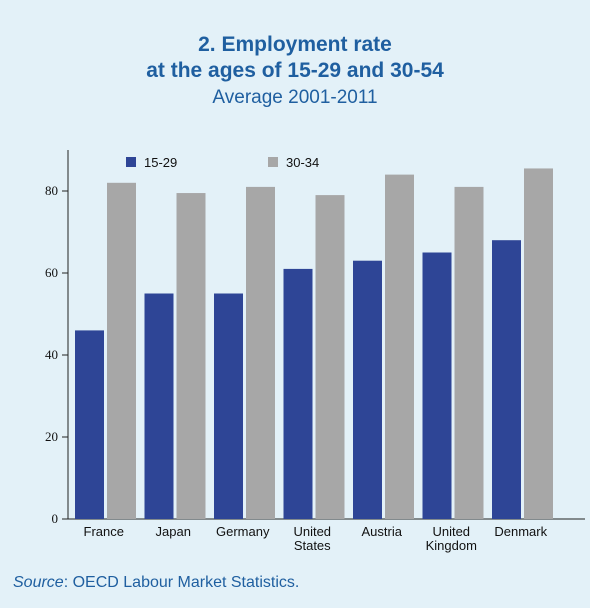  I want to click on bar-15-29-austria, so click(367, 389).